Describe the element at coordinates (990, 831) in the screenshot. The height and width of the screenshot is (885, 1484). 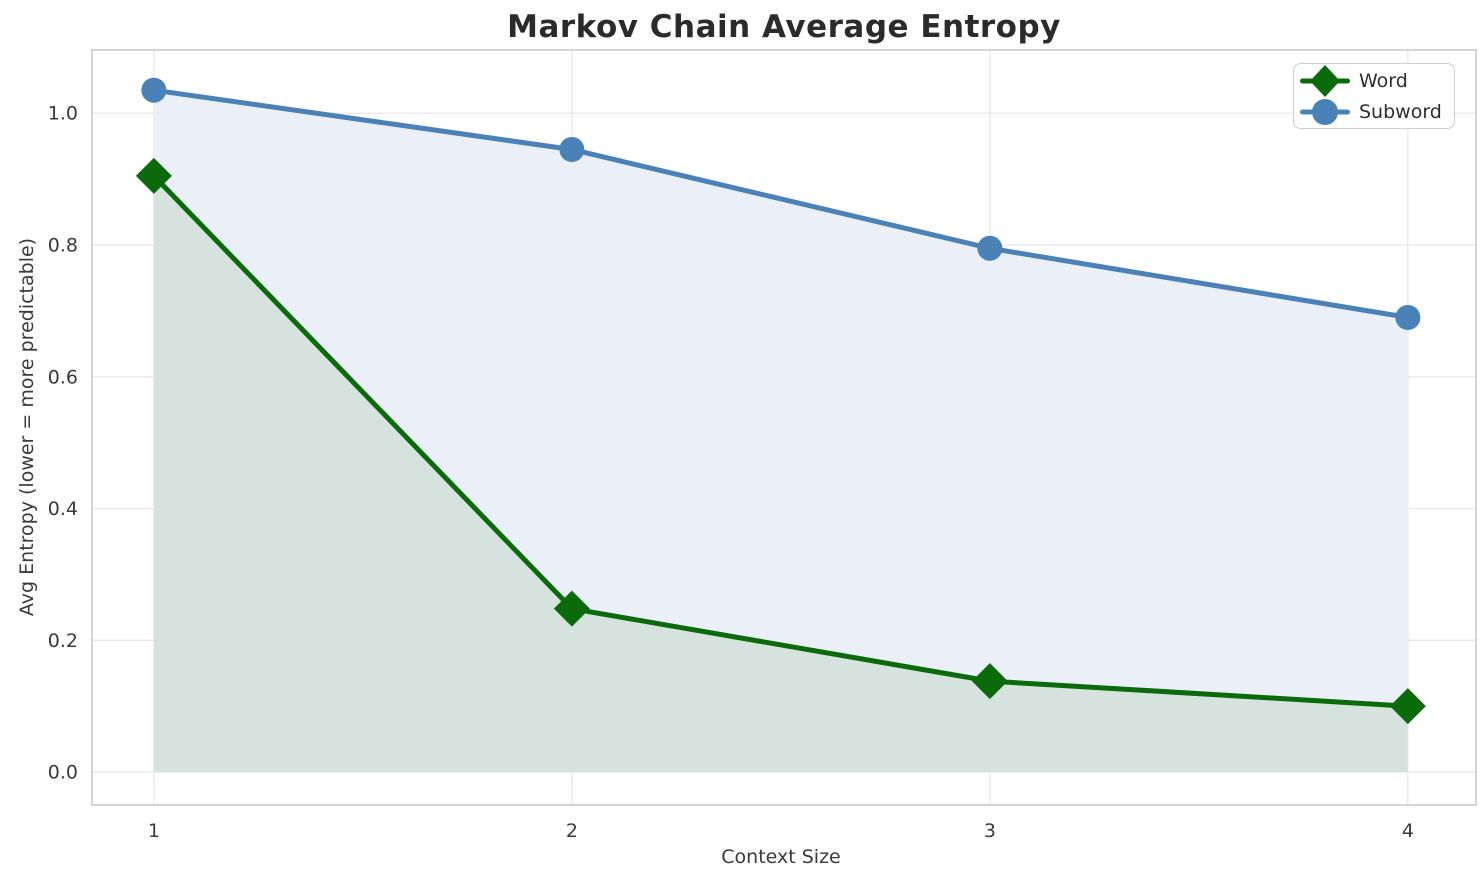
I see `x-tick-label: 3` at that location.